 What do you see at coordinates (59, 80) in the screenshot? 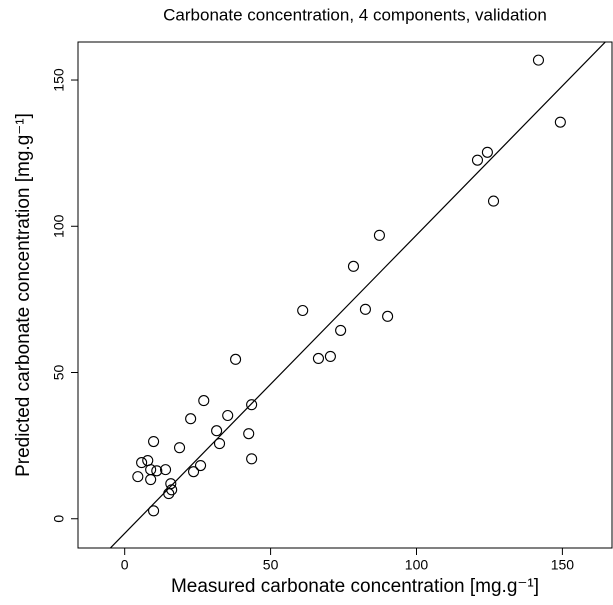
I see `y-tick-label: 150` at bounding box center [59, 80].